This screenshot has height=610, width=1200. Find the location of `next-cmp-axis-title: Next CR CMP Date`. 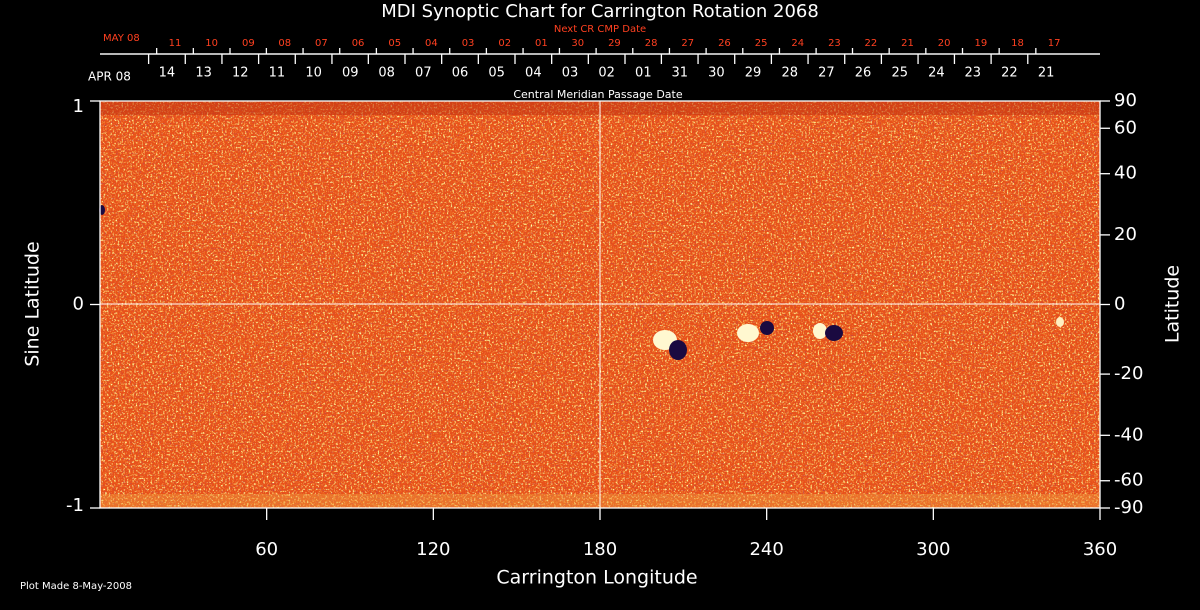

next-cmp-axis-title: Next CR CMP Date is located at coordinates (600, 29).